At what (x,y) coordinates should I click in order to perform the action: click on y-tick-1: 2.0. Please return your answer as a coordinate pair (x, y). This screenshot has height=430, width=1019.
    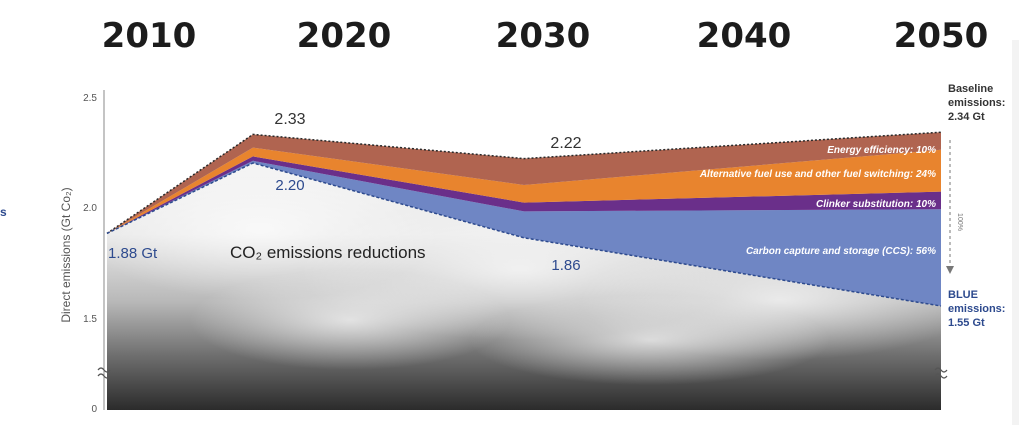
    Looking at the image, I should click on (90, 208).